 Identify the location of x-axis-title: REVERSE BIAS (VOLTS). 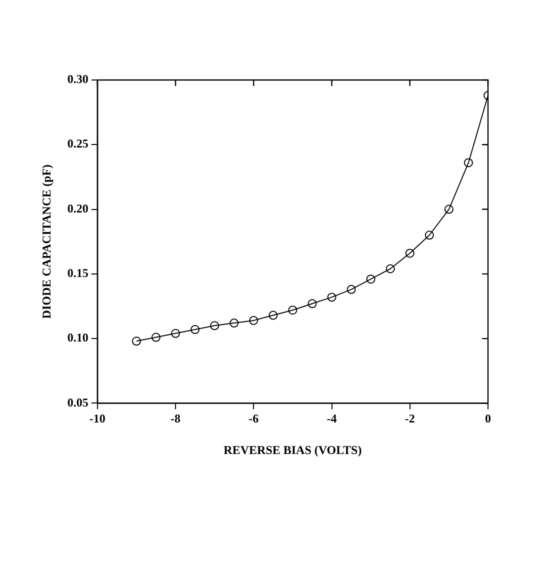
(293, 449).